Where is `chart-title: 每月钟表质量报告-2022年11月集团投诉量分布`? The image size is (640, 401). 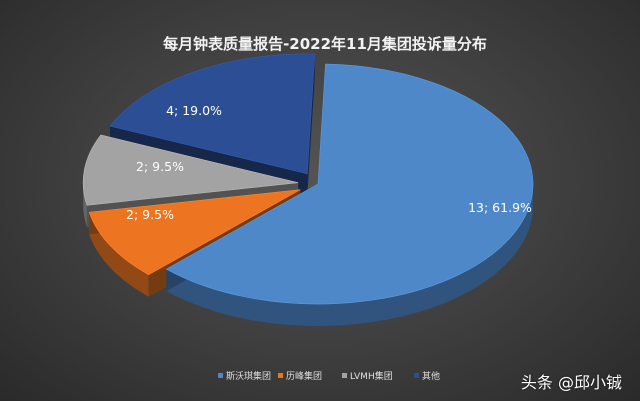
chart-title: 每月钟表质量报告-2022年11月集团投诉量分布 is located at coordinates (325, 44).